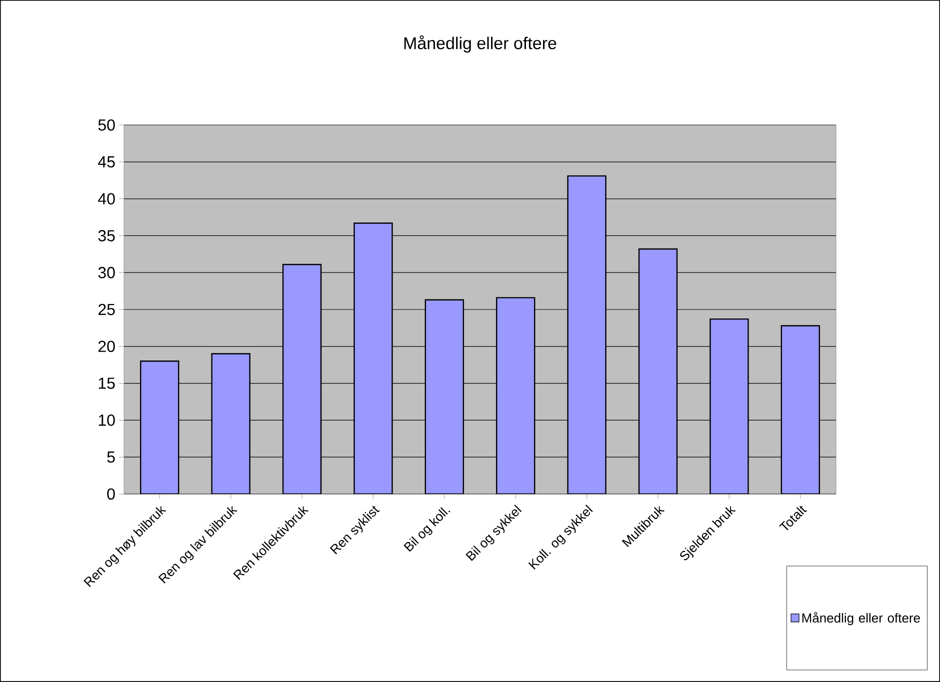  Describe the element at coordinates (106, 272) in the screenshot. I see `y-tick-label: 30` at that location.